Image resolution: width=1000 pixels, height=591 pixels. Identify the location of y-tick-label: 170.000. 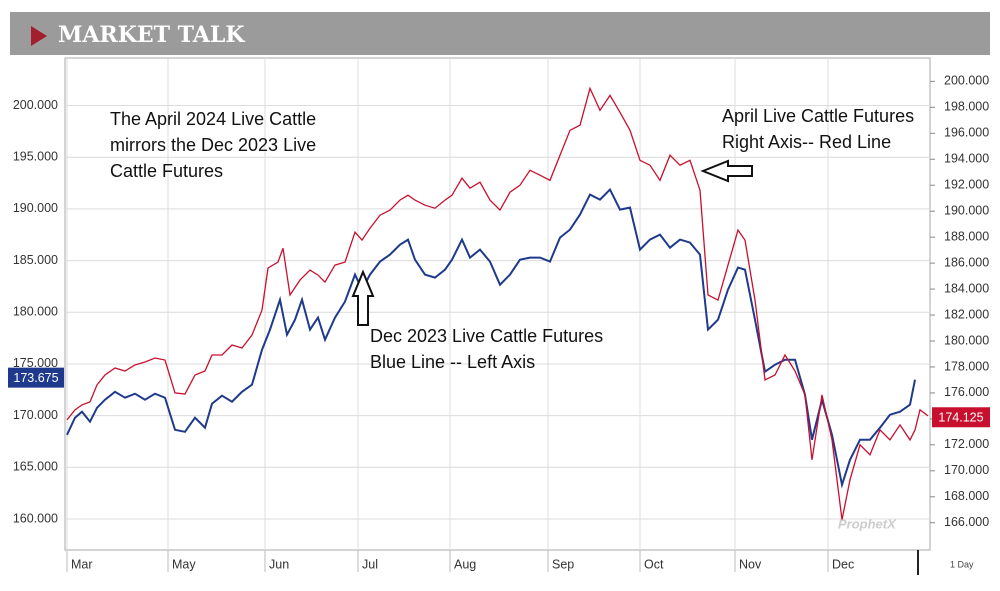
(35, 415).